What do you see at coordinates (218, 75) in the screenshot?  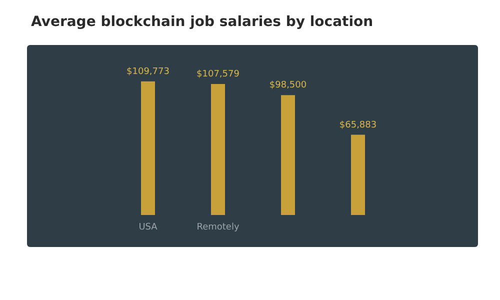 I see `data-label: $107,579` at bounding box center [218, 75].